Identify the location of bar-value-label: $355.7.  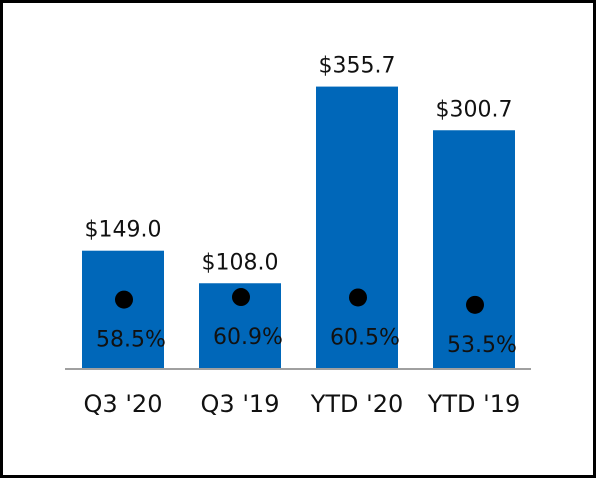
(357, 66).